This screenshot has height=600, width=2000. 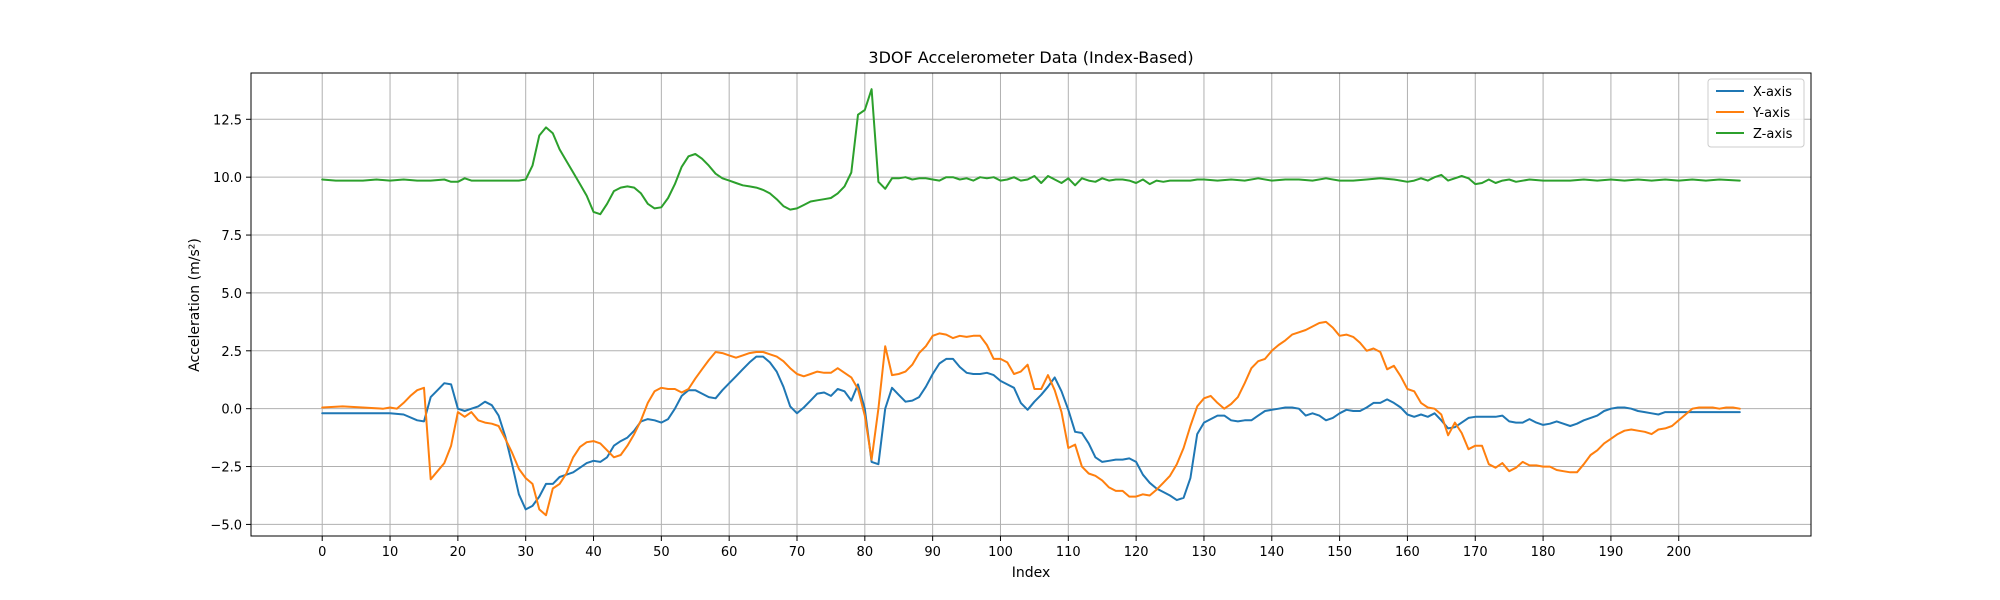 I want to click on x-tick-label: 90, so click(x=932, y=552).